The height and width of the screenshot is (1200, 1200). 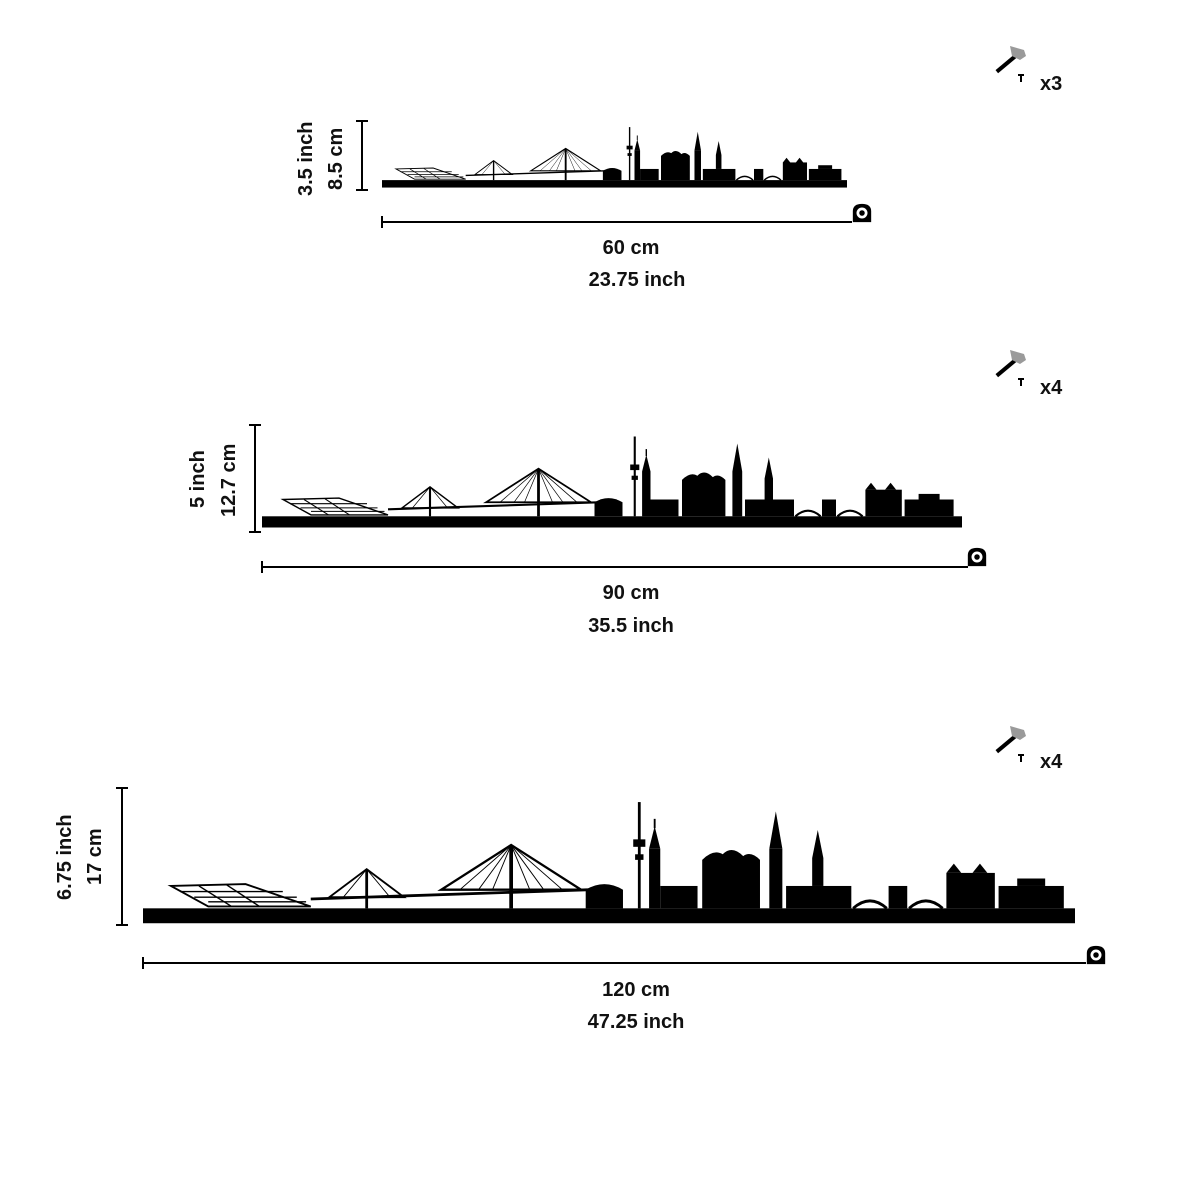 I want to click on height-cm-label: 8.5 cm, so click(x=336, y=158).